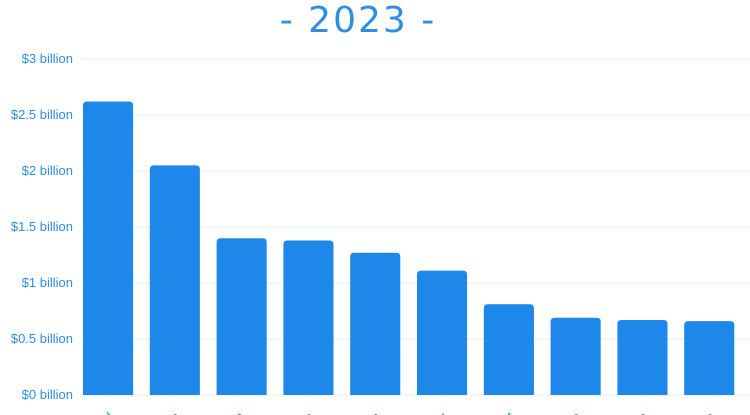 The height and width of the screenshot is (415, 750). I want to click on x-tick-label: A, so click(241, 412).